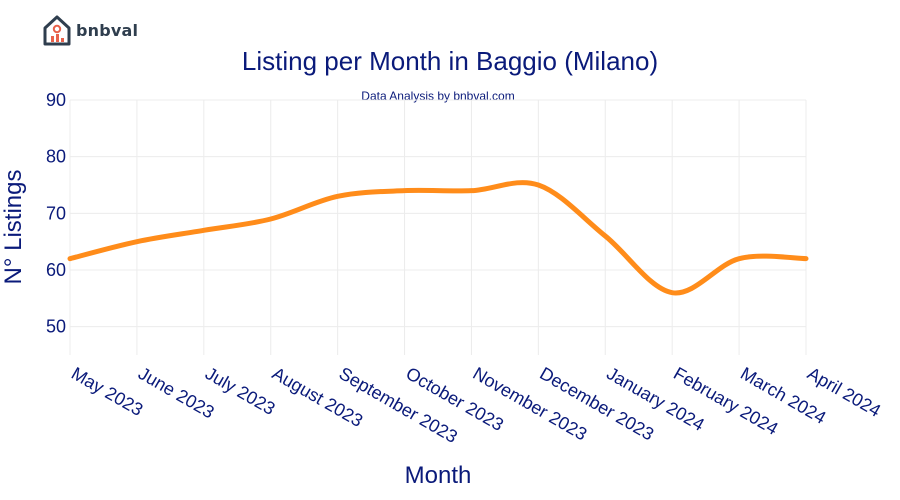 The width and height of the screenshot is (900, 500). I want to click on chart-subtitle: Data Analysis by bnbval.com, so click(437, 96).